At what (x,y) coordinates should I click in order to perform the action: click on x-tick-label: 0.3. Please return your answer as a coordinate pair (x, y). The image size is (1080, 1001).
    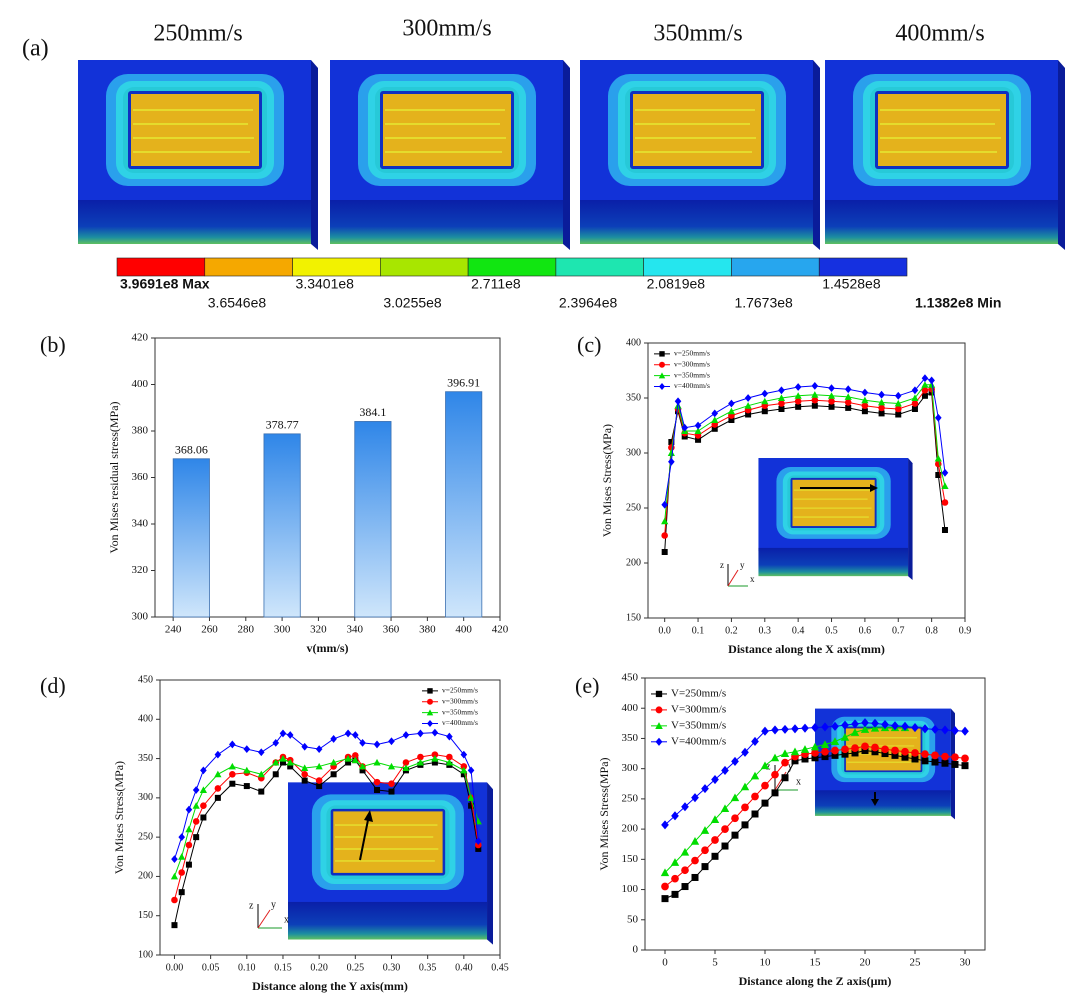
    Looking at the image, I should click on (765, 630).